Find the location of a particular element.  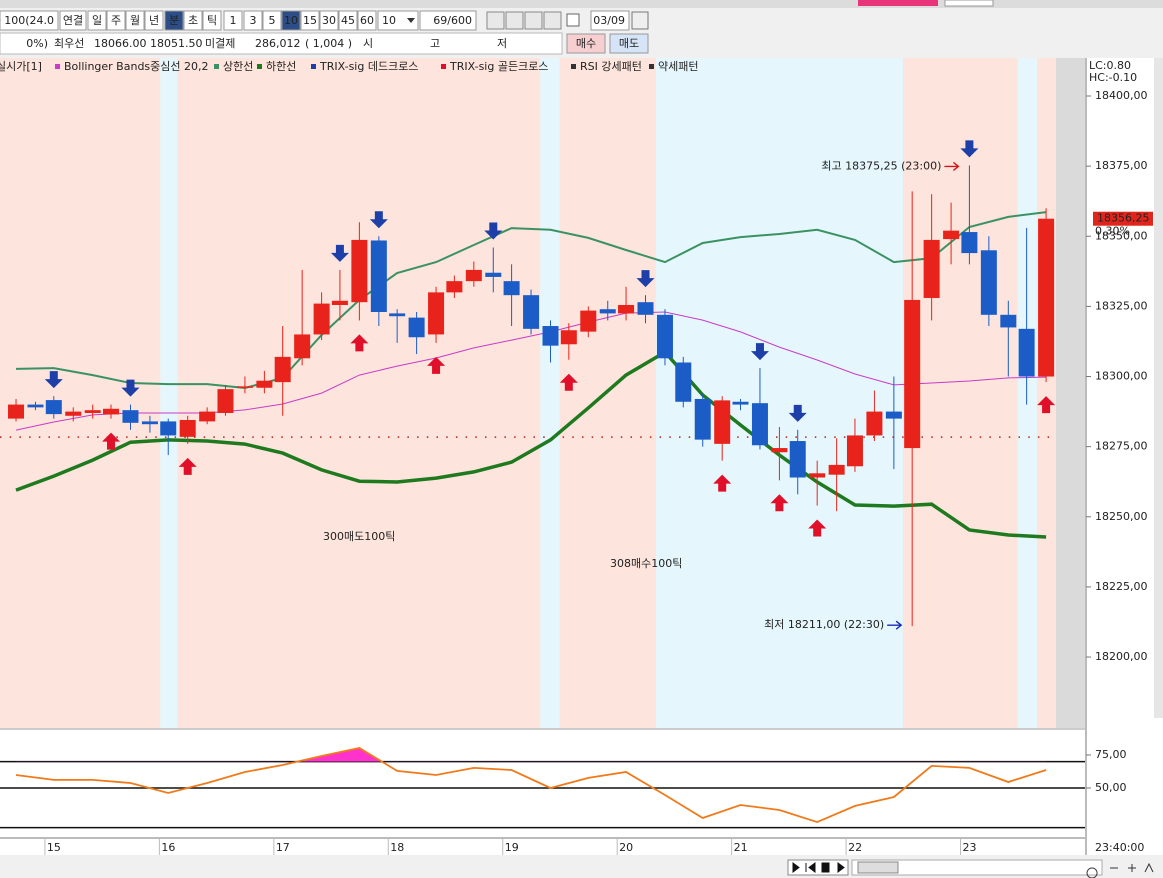

toolbar-label: 03/09 is located at coordinates (609, 20).